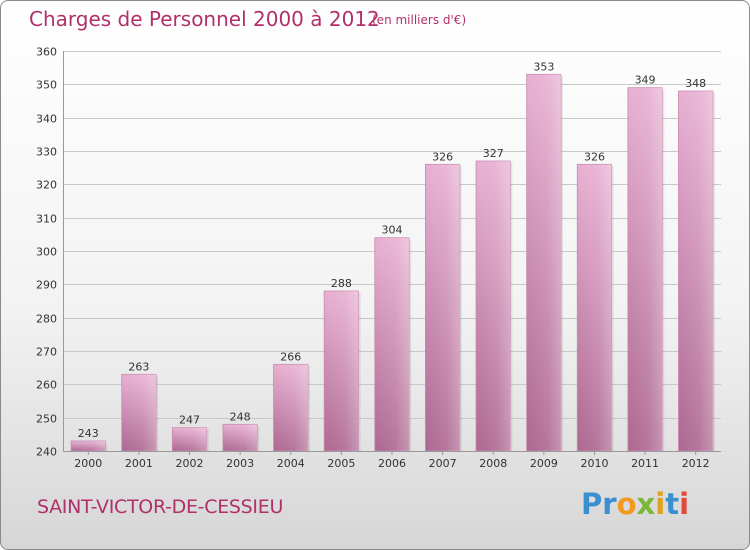 Image resolution: width=750 pixels, height=550 pixels. I want to click on y-tick-label: 240, so click(46, 452).